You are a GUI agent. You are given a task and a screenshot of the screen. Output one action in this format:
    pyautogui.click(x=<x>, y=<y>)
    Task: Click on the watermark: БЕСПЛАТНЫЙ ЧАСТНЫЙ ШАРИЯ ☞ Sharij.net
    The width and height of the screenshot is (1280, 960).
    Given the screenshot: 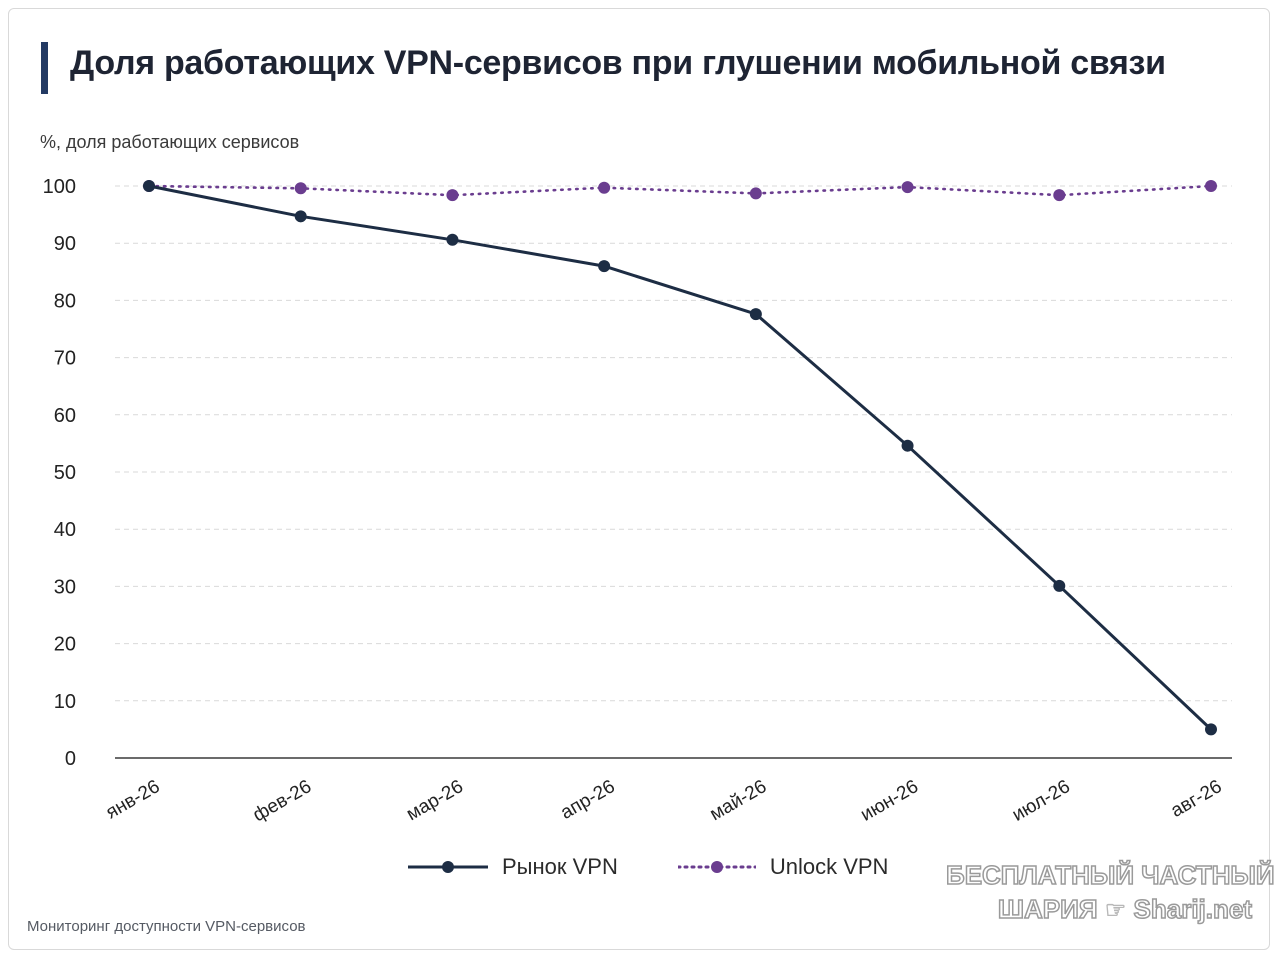 What is the action you would take?
    pyautogui.click(x=1110, y=893)
    